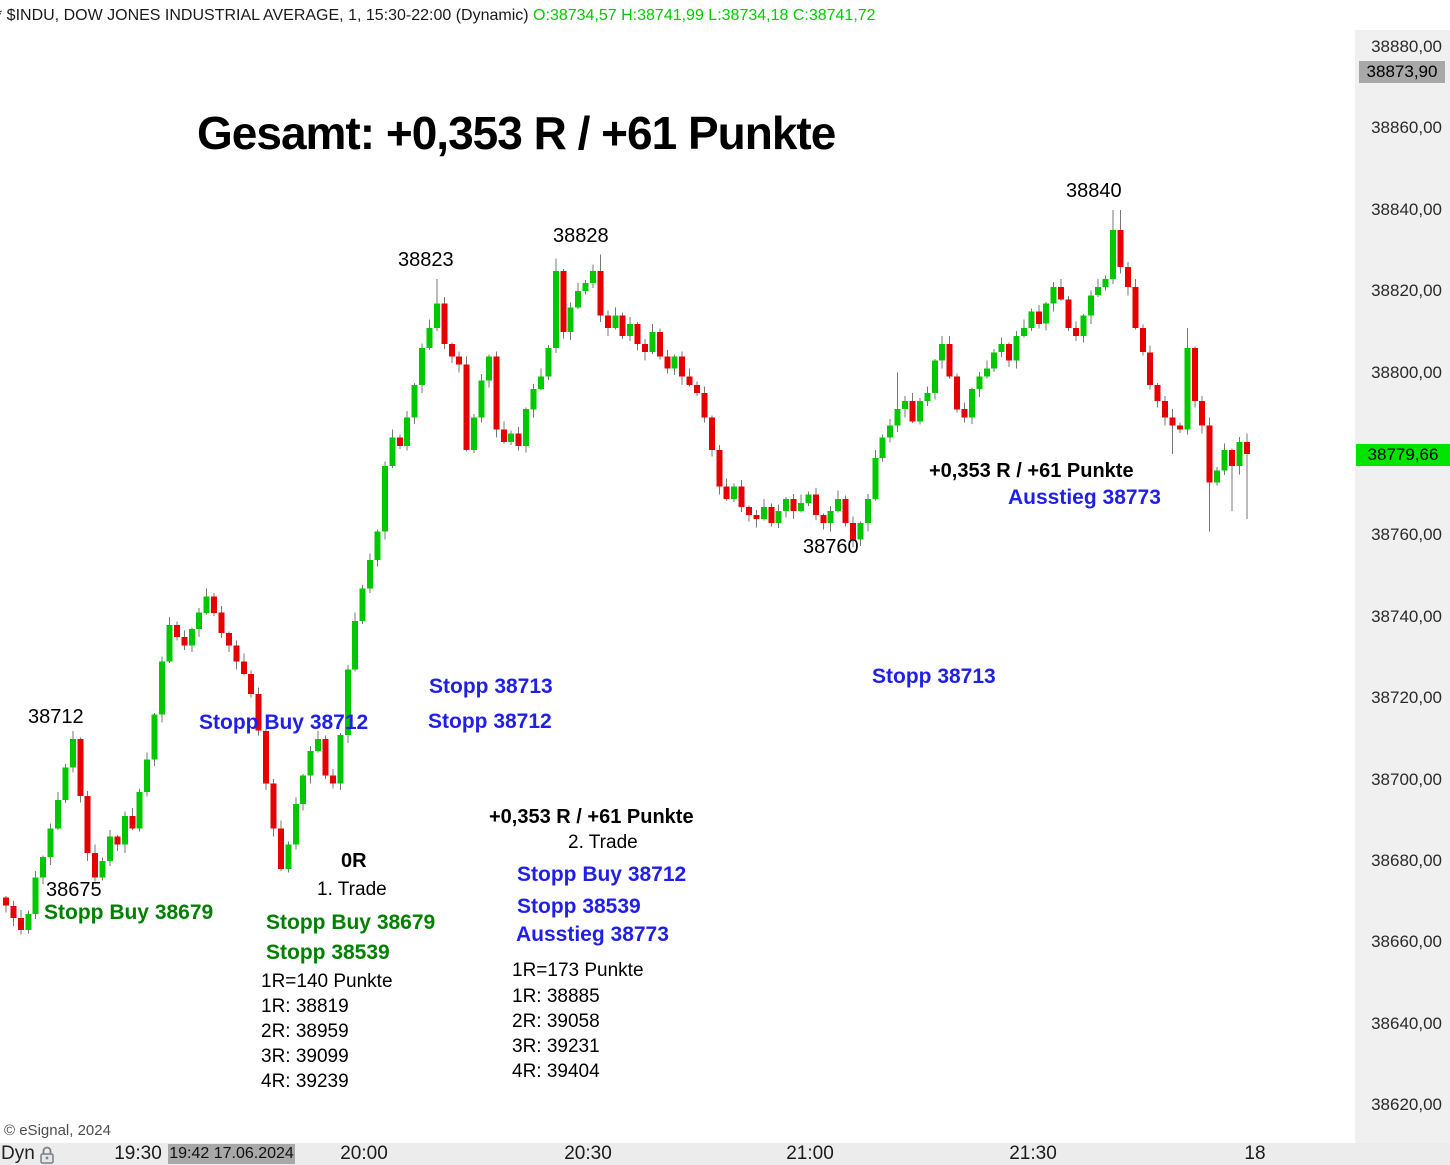 The width and height of the screenshot is (1450, 1165). Describe the element at coordinates (1402, 71) in the screenshot. I see `marker-price-badge: 38873,90` at that location.